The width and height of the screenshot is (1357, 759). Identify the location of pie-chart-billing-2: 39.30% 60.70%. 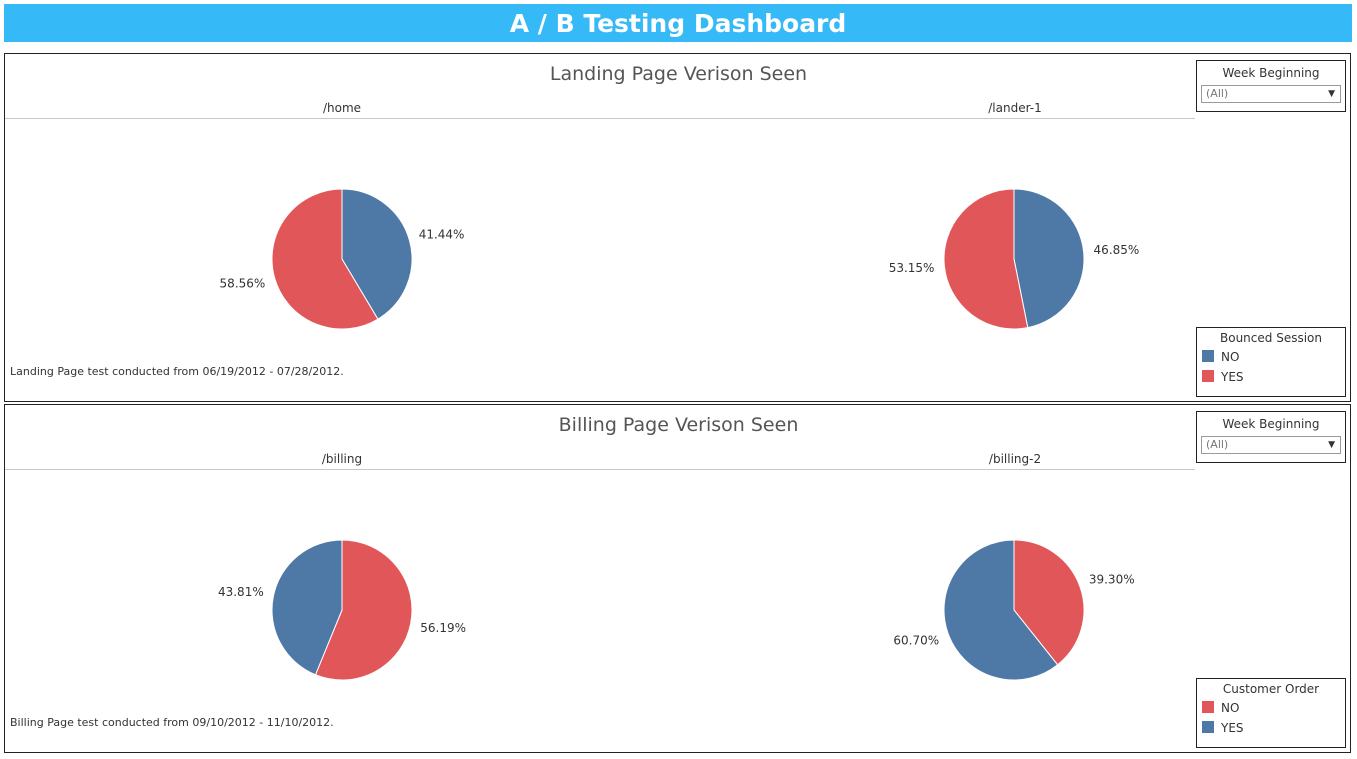
(1014, 610).